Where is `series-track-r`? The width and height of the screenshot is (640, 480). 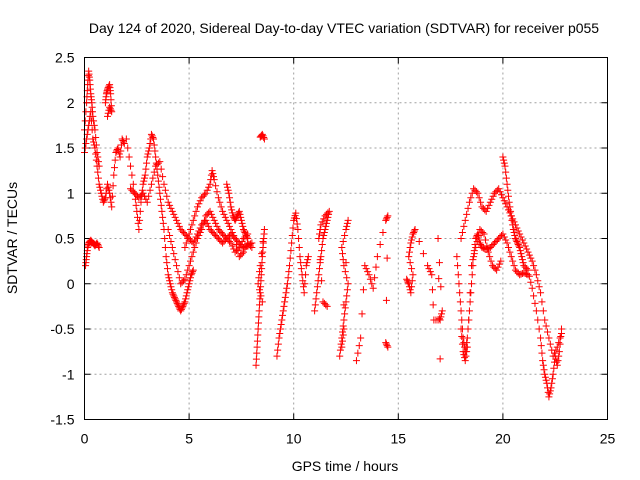
series-track-r is located at coordinates (511, 272).